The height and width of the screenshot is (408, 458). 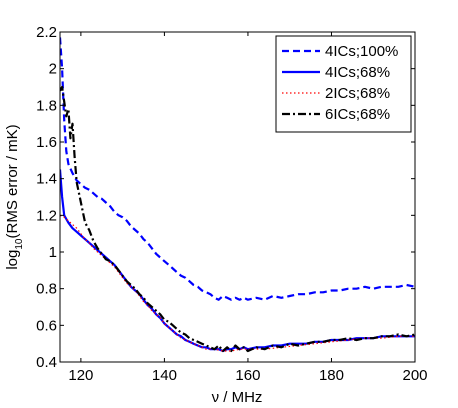 I want to click on legend-label: 4ICs;68%, so click(x=357, y=72).